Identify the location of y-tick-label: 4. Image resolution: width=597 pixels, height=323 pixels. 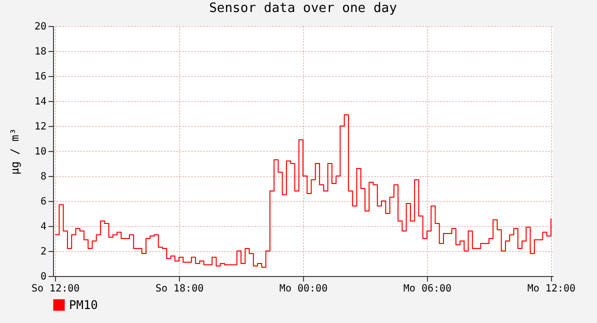
(43, 227).